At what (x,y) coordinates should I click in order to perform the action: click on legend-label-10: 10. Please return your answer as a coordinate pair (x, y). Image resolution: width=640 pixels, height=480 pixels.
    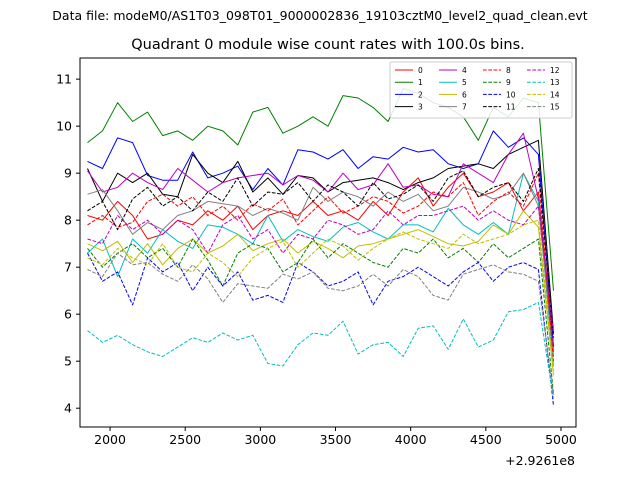
    Looking at the image, I should click on (511, 94).